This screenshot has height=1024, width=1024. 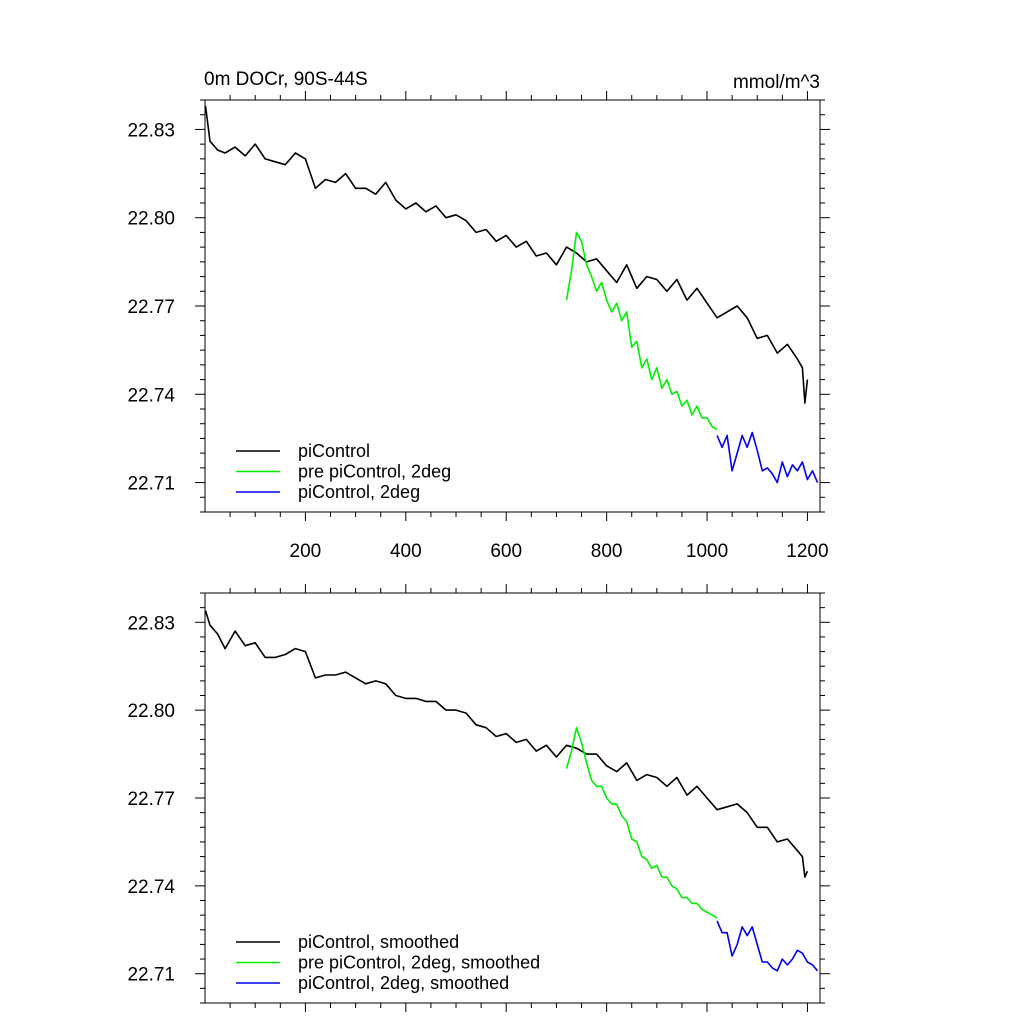 I want to click on x-tick-label: 800, so click(x=607, y=551).